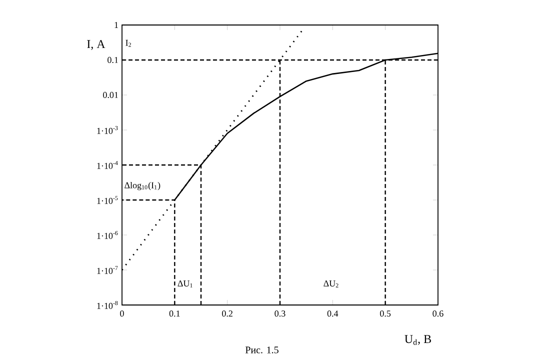 The width and height of the screenshot is (558, 362). What do you see at coordinates (107, 130) in the screenshot?
I see `y-tick-label: 1·10$^{-3}$` at bounding box center [107, 130].